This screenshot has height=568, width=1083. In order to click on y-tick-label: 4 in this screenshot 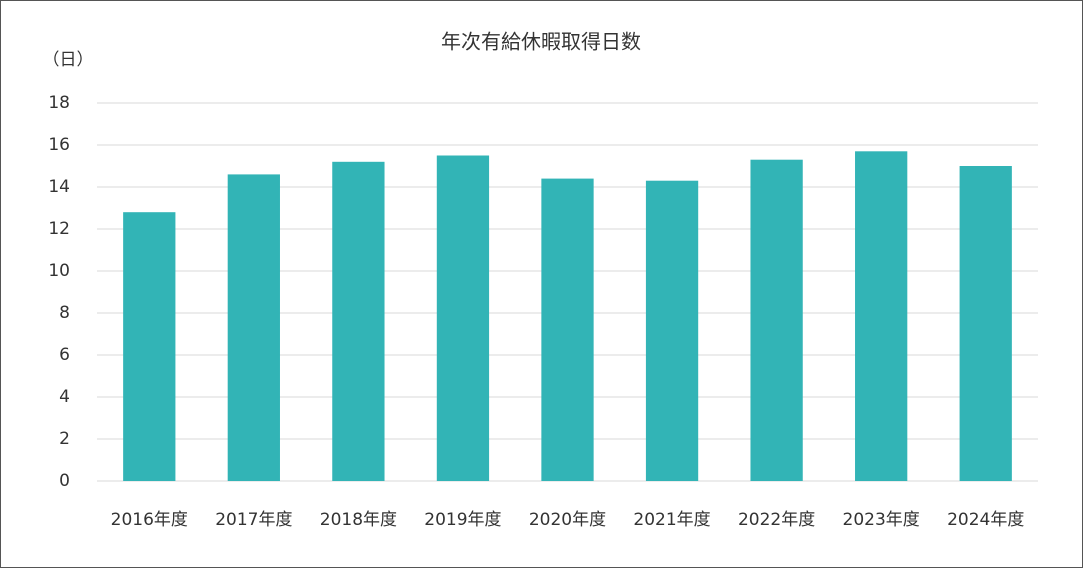, I will do `click(64, 397)`.